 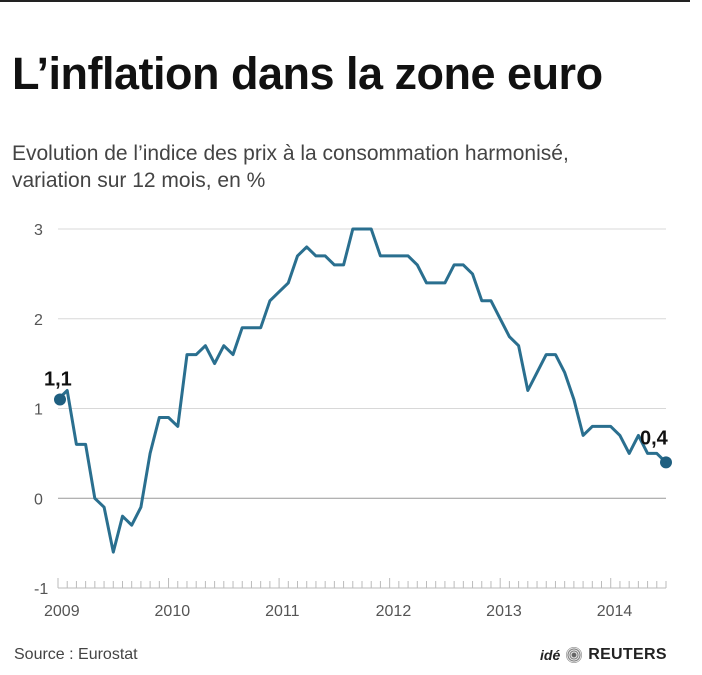 What do you see at coordinates (62, 611) in the screenshot?
I see `x-tick-label-2009: 2009` at bounding box center [62, 611].